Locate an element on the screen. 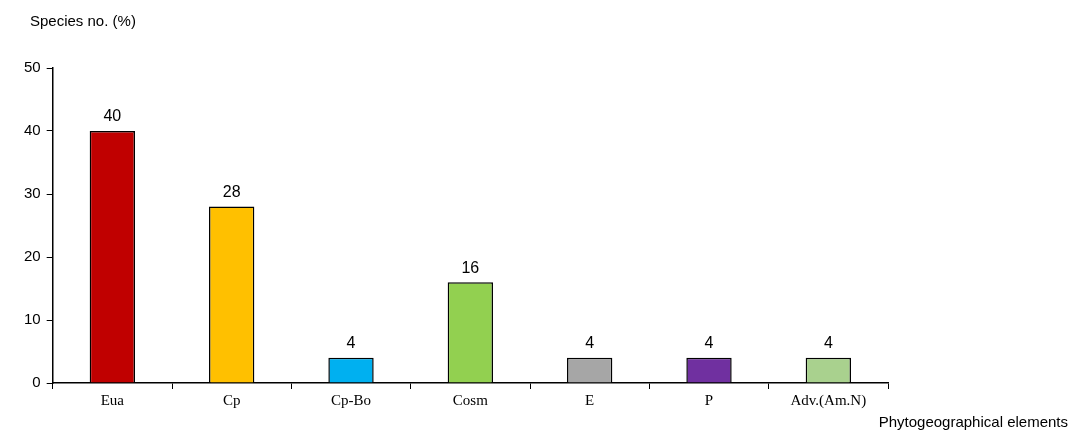  x-tick-label: Cp-Bo is located at coordinates (351, 399).